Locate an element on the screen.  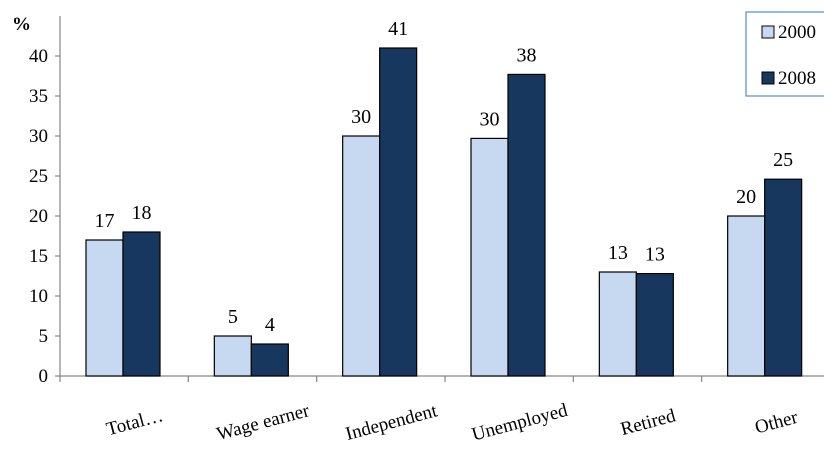
y-tick-label: 15 is located at coordinates (38, 256).